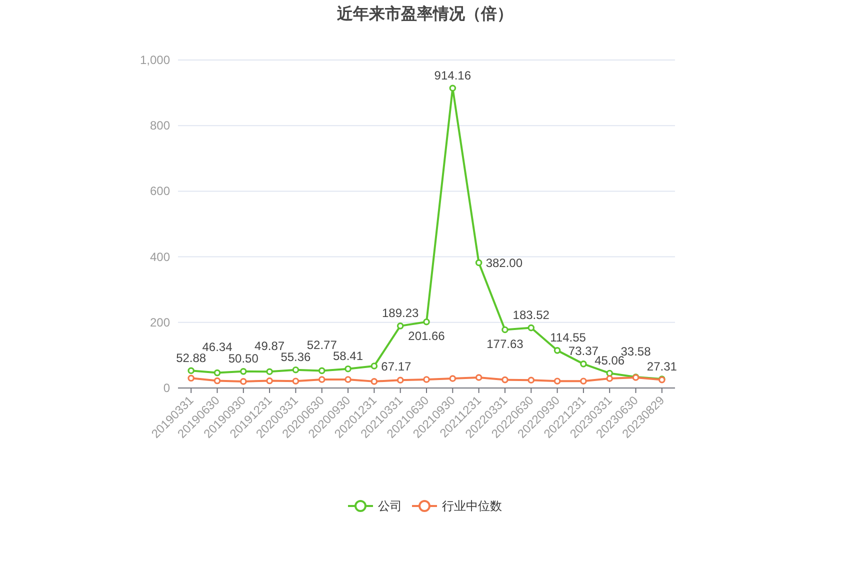  I want to click on data-label: 27.31, so click(662, 366).